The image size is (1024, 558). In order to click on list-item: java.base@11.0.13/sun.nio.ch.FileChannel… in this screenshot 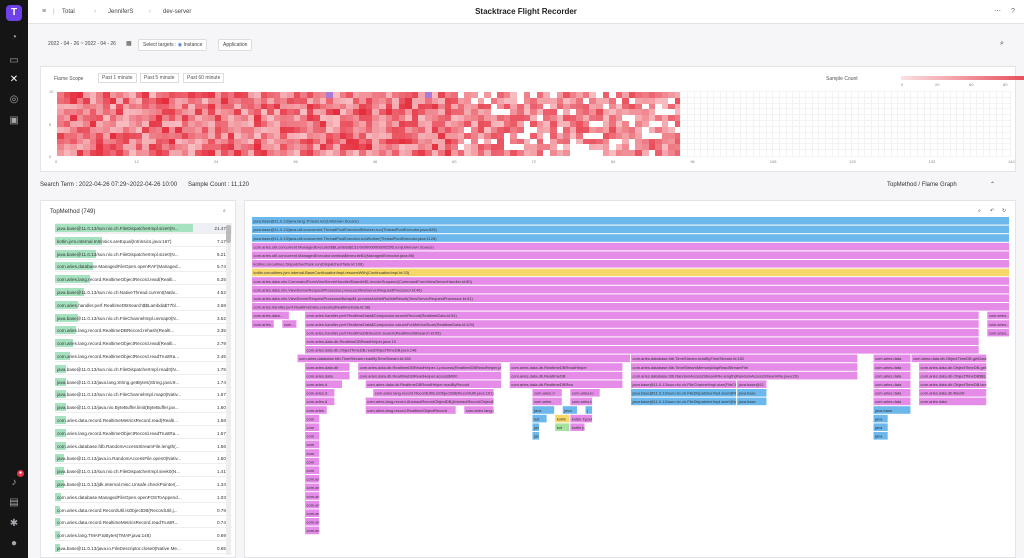, I will do `click(143, 395)`.